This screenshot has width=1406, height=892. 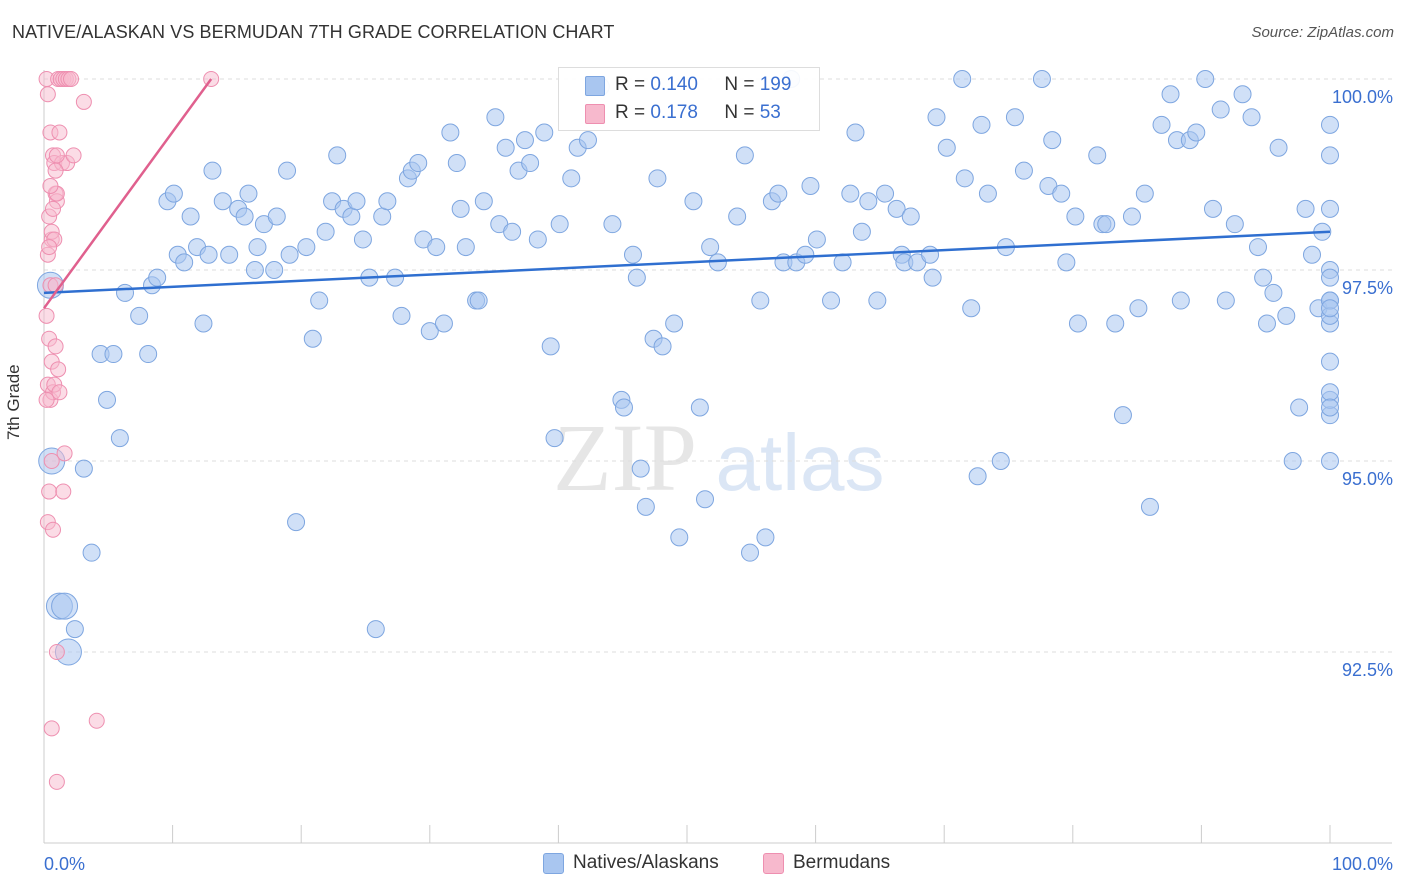 I want to click on legend-n-label: N =, so click(x=739, y=84).